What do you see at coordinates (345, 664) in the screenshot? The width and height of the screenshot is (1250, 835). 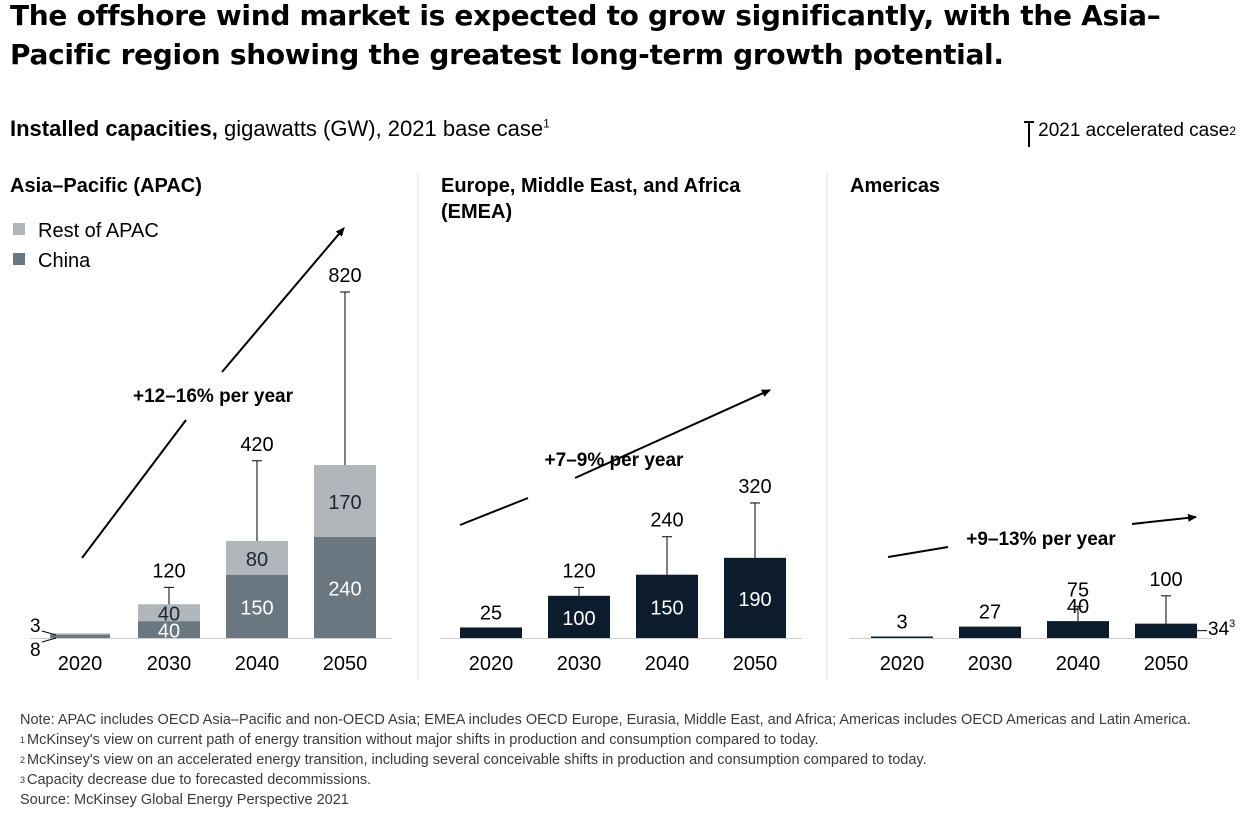 I see `apac-category-label: 2050` at bounding box center [345, 664].